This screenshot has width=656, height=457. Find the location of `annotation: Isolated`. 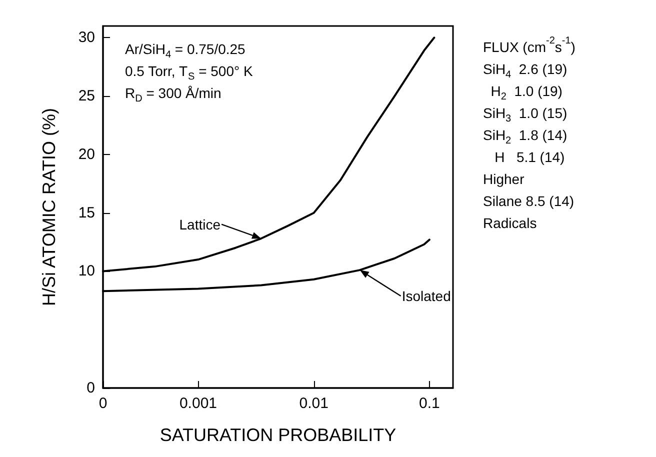

annotation: Isolated is located at coordinates (426, 296).